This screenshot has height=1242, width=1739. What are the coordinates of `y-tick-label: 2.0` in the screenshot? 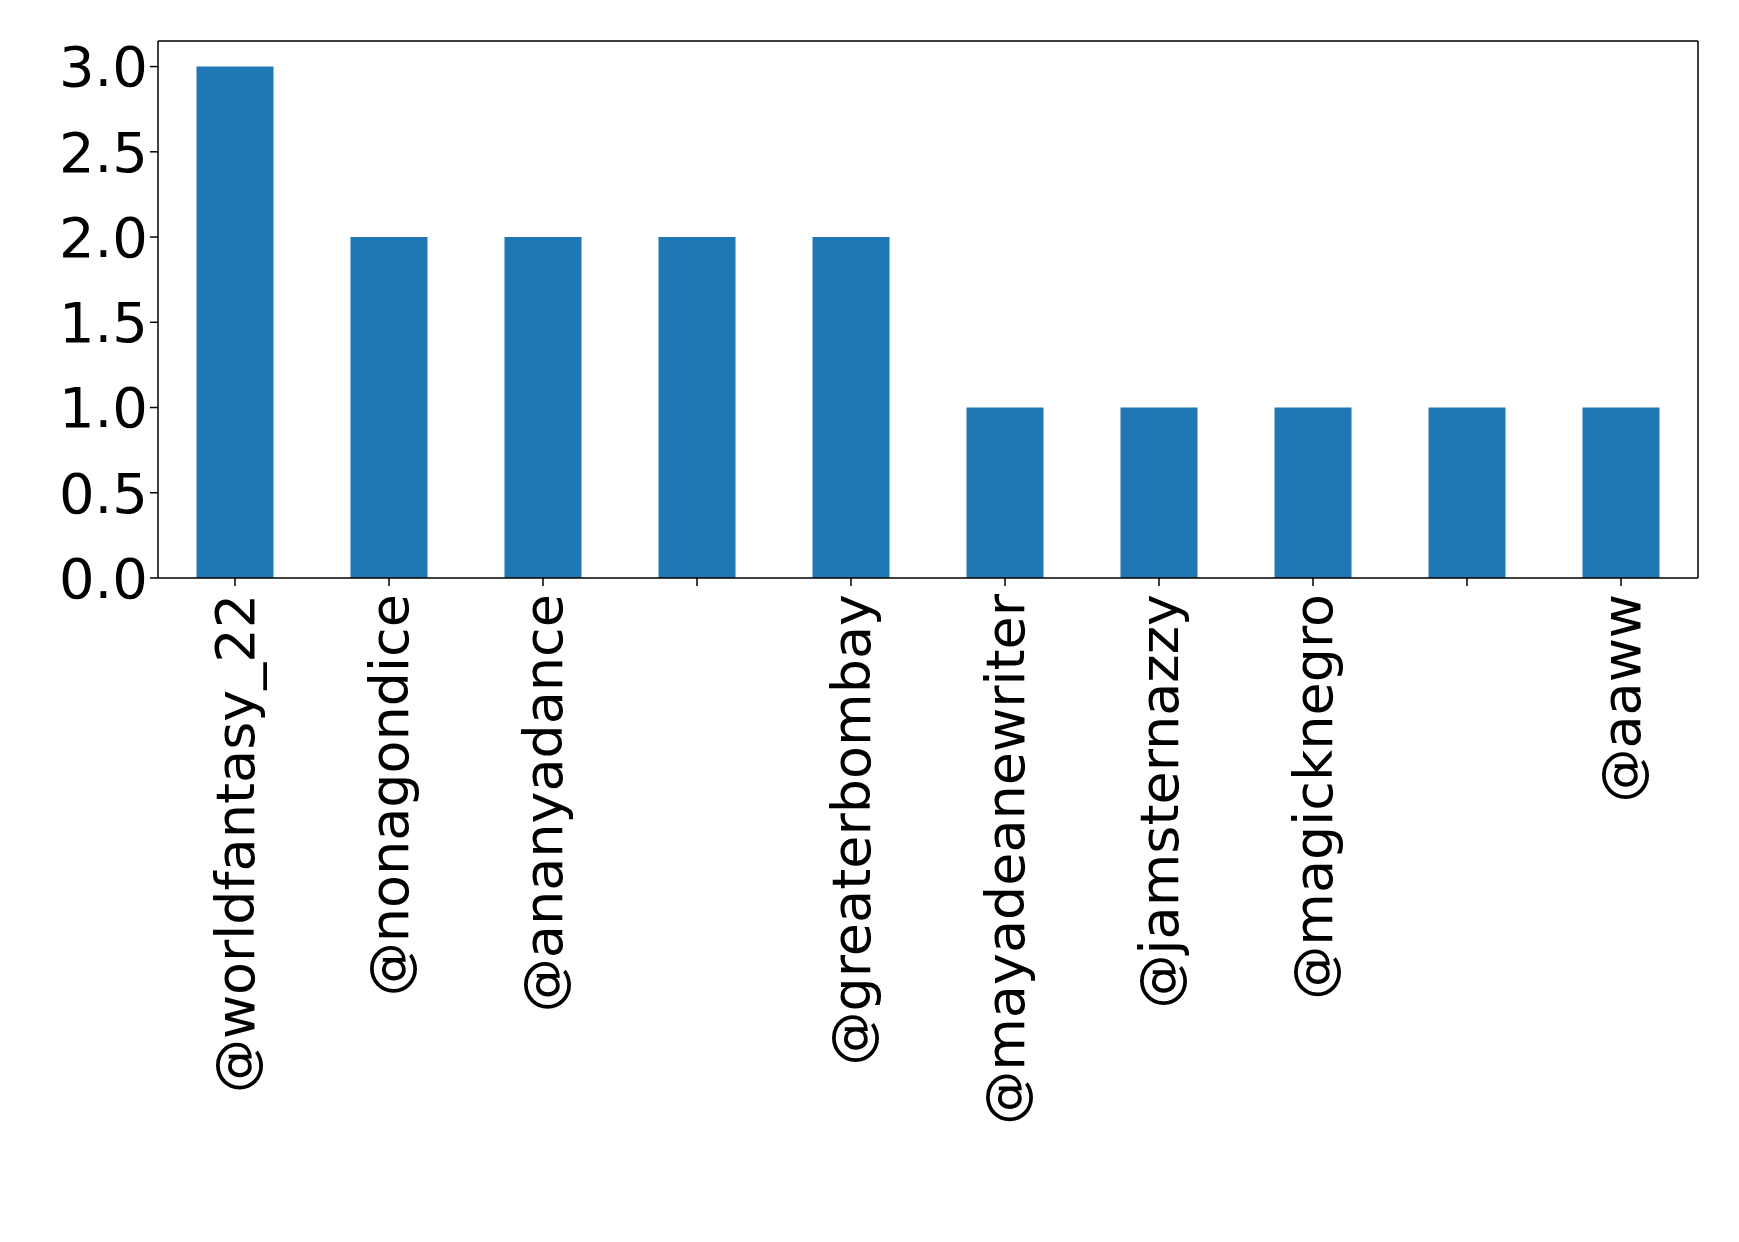 It's located at (103, 237).